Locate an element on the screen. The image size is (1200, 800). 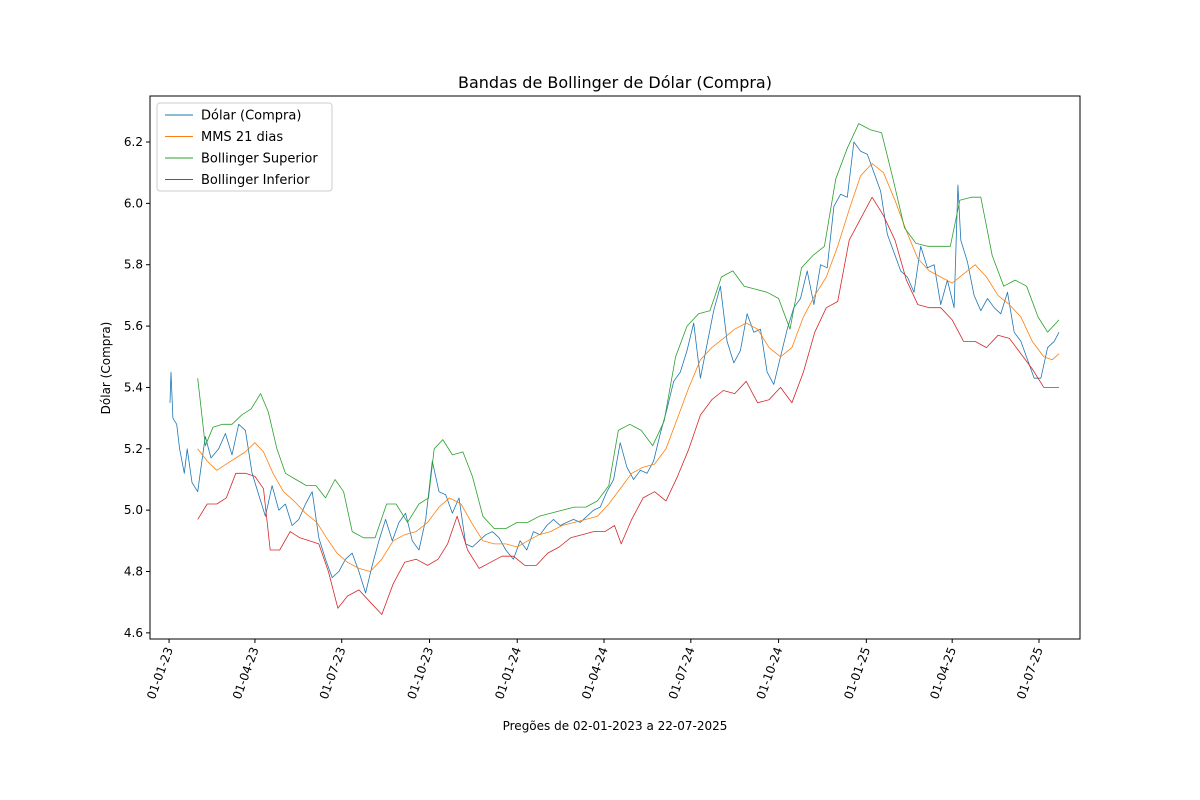
y-tick-label: 5.0 is located at coordinates (133, 510).